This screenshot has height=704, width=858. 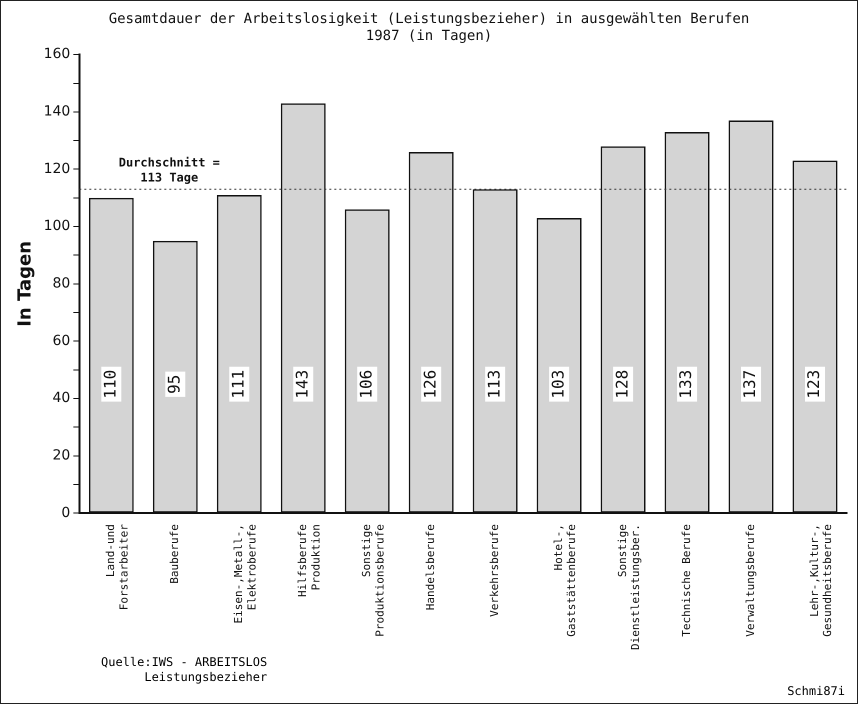 I want to click on x-tick-label: Eisen-,Metall-, Elektroberufe, so click(x=245, y=574).